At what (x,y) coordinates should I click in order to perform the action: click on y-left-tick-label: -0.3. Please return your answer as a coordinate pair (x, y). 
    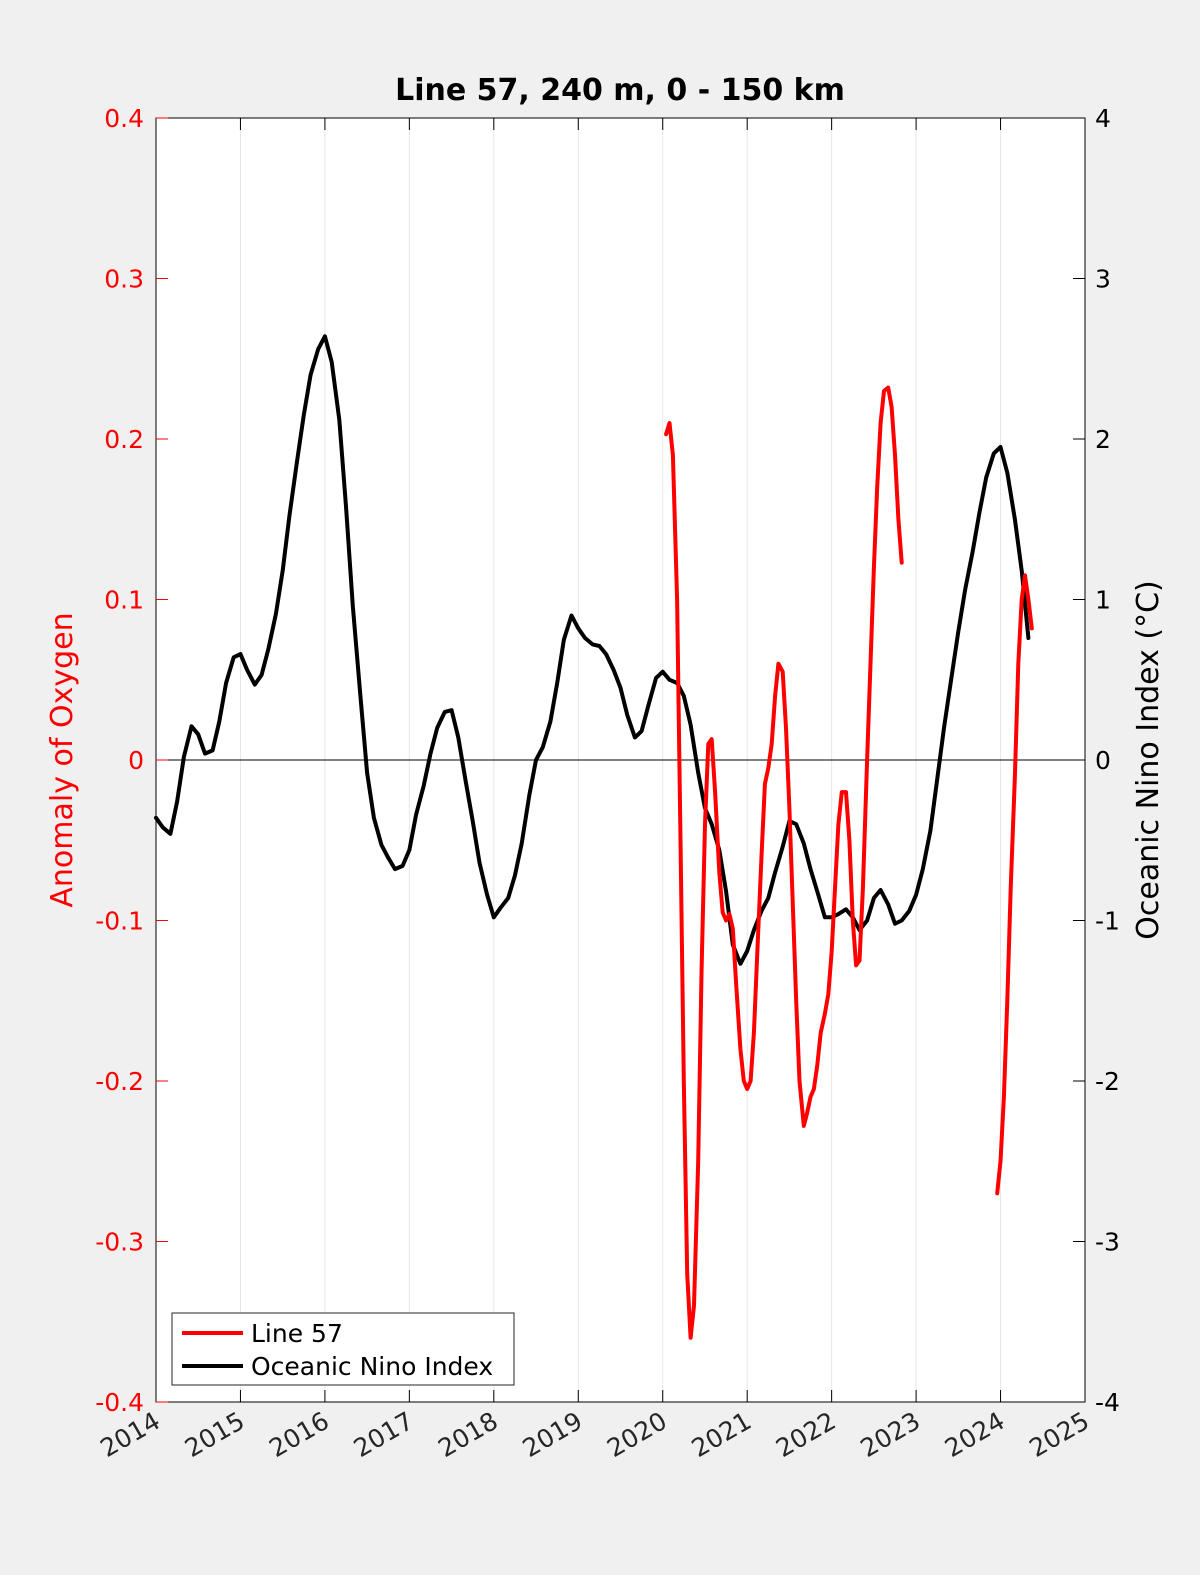
    Looking at the image, I should click on (119, 1242).